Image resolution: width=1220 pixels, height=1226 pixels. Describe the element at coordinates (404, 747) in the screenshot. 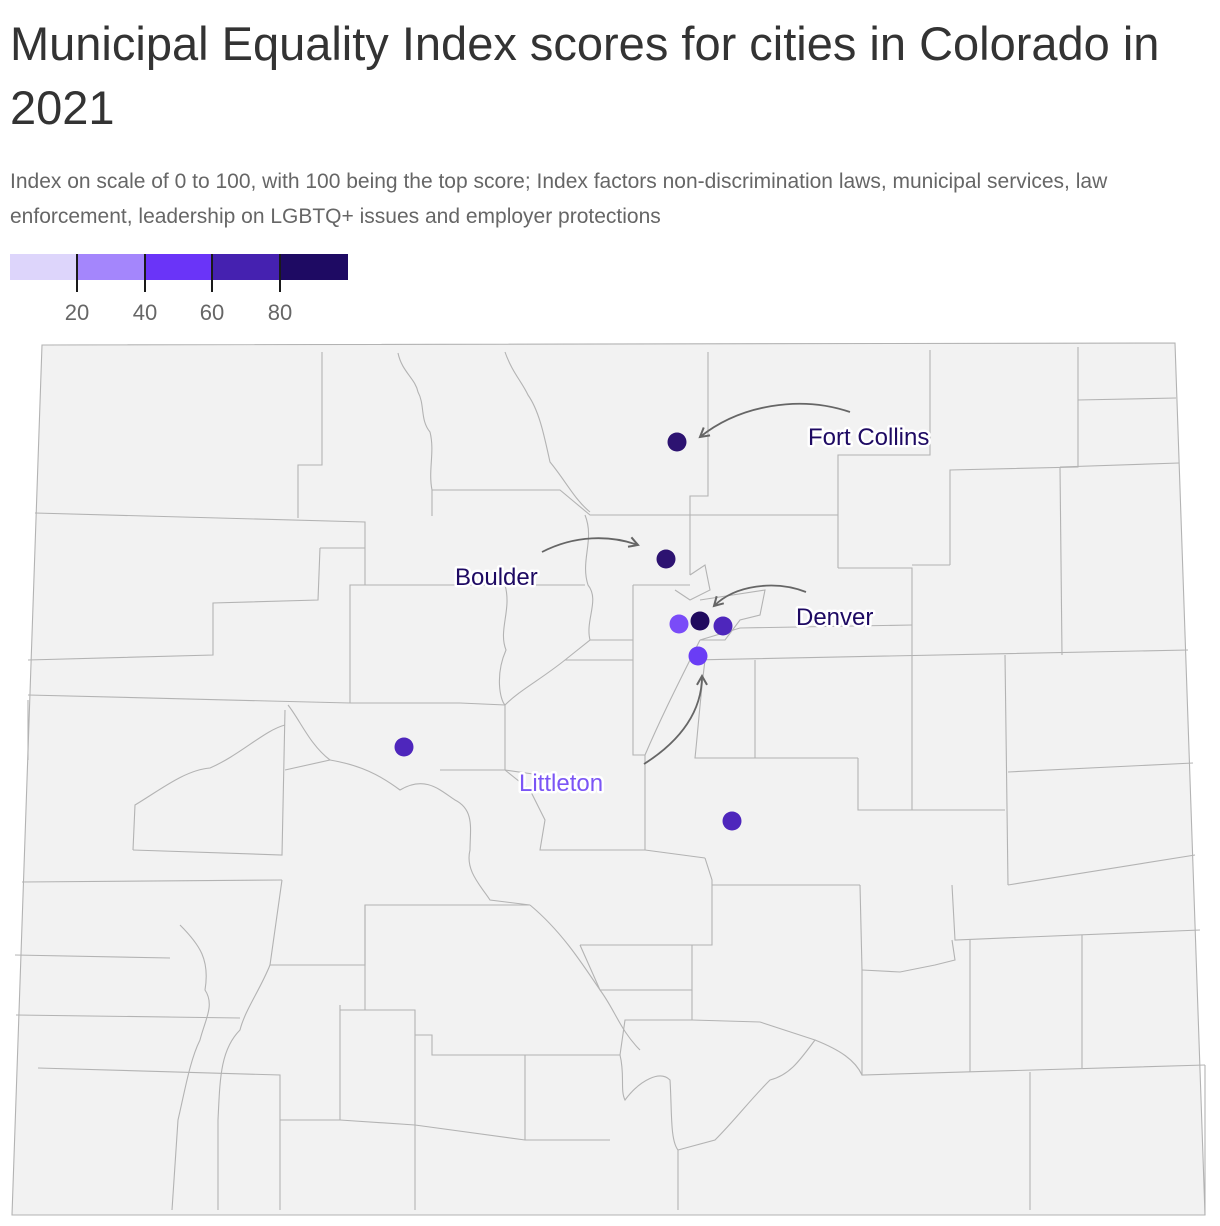

I see `marker-glenwood-springs` at that location.